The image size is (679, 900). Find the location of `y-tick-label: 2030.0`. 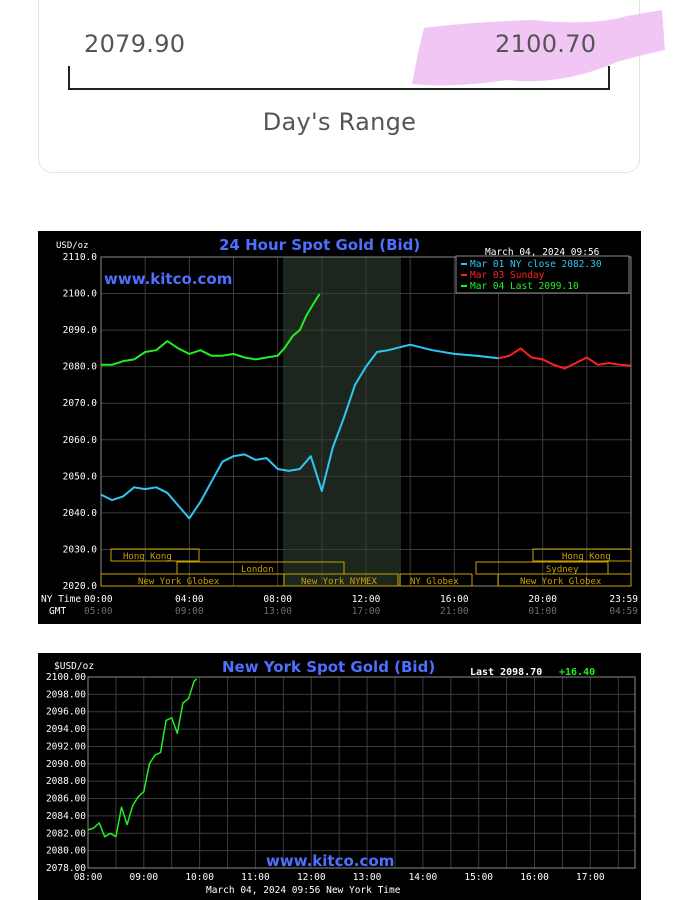

y-tick-label: 2030.0 is located at coordinates (80, 549).